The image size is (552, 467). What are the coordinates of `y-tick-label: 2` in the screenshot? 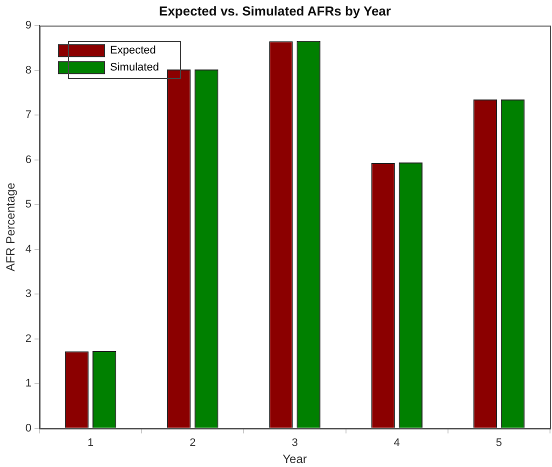 It's located at (28, 338).